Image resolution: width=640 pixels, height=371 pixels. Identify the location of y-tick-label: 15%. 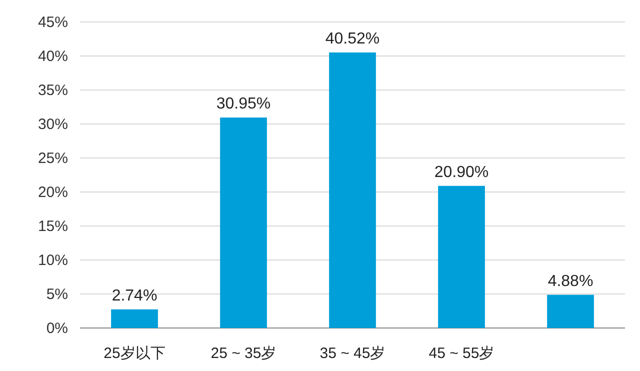
(53, 226).